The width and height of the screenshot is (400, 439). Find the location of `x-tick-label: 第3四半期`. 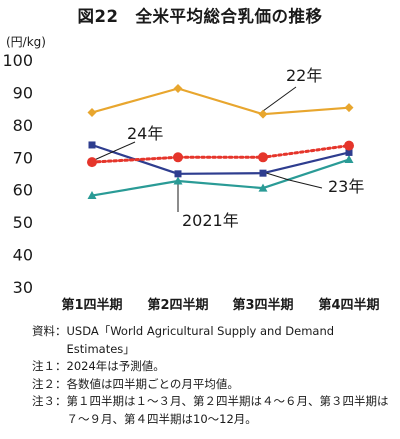

x-tick-label: 第3四半期 is located at coordinates (262, 305).